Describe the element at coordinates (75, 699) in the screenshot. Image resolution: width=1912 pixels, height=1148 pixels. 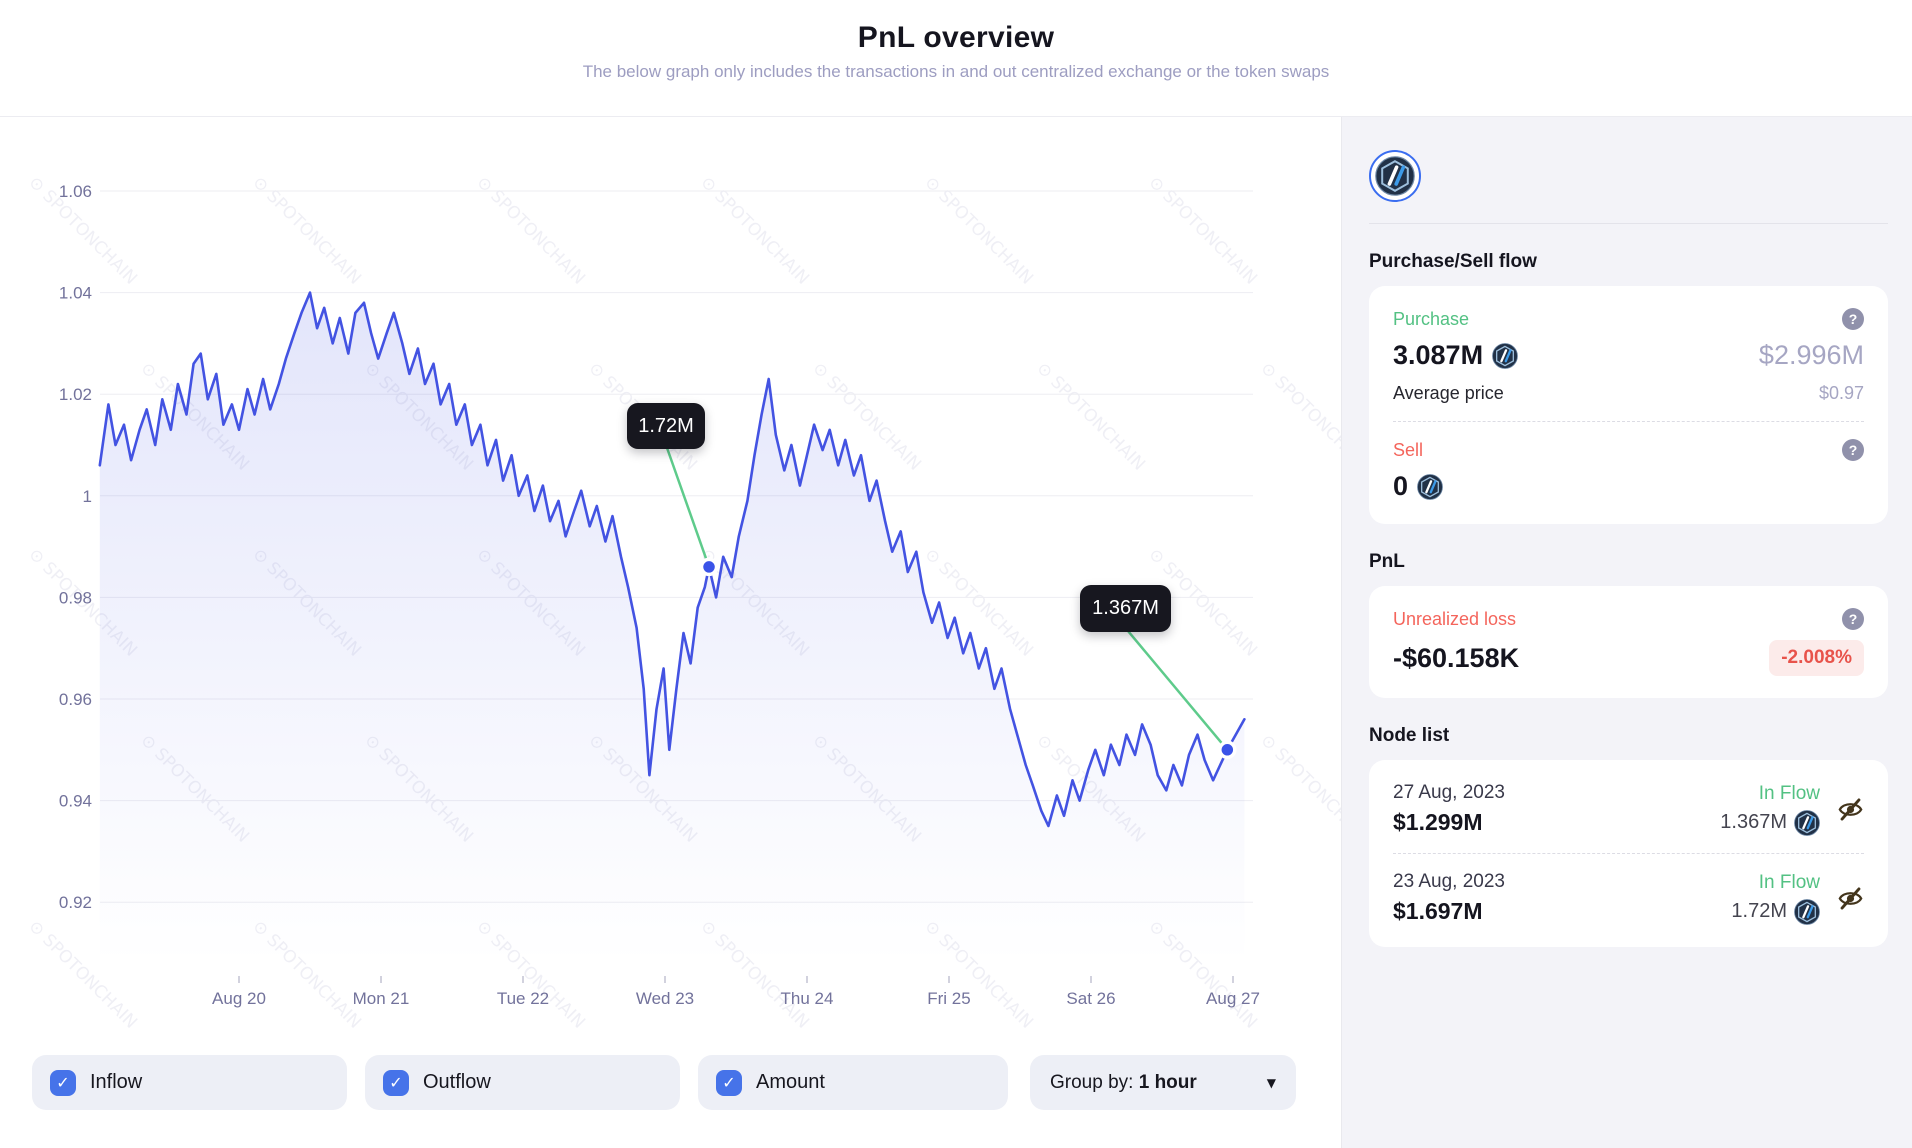
I see `y-tick-label: 0.96` at that location.